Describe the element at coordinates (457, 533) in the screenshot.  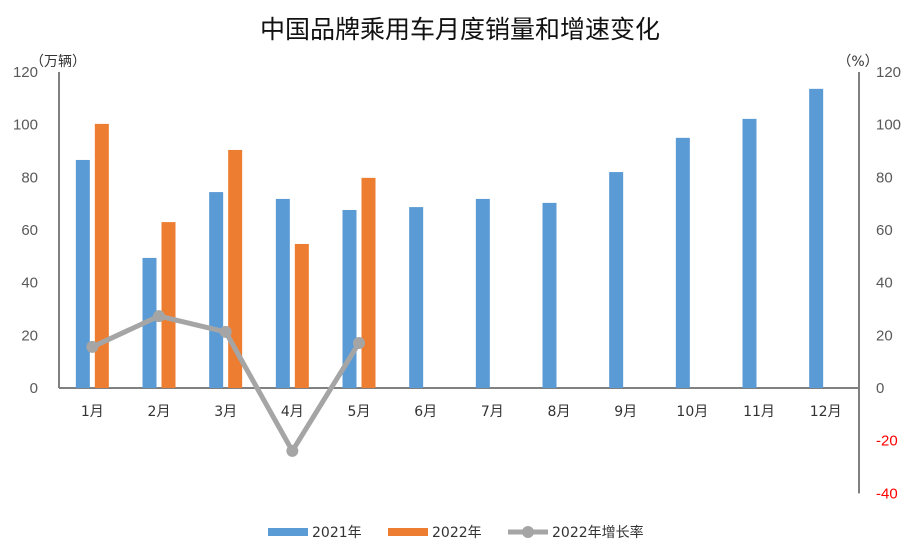
I see `legend-label: 2022年` at that location.